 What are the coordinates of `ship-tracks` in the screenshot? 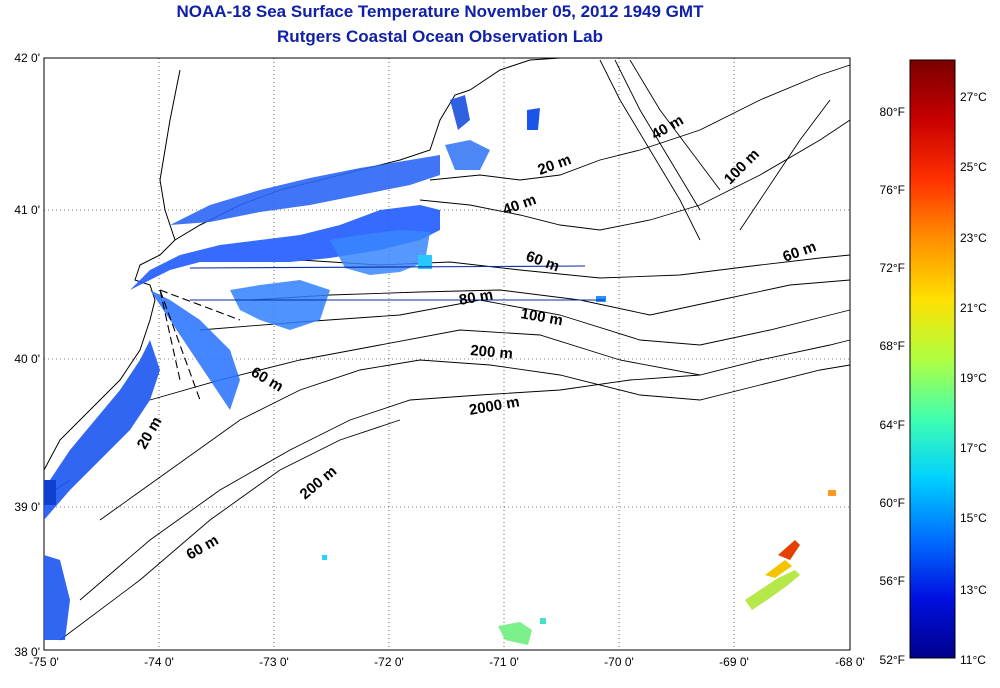 It's located at (382, 333).